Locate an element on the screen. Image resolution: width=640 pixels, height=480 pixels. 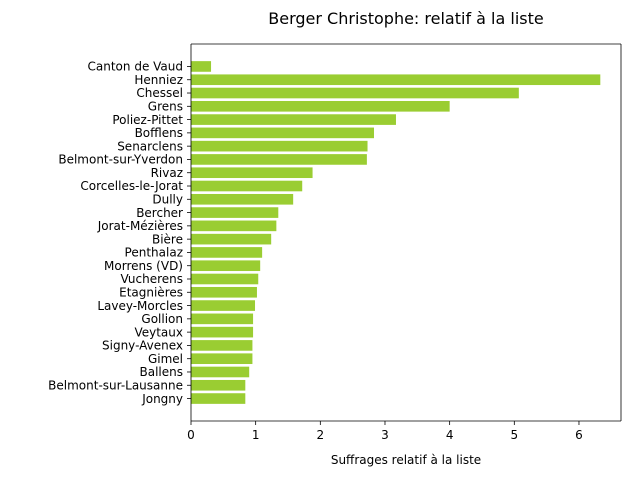
y-tick-label: Penthalaz is located at coordinates (154, 253).